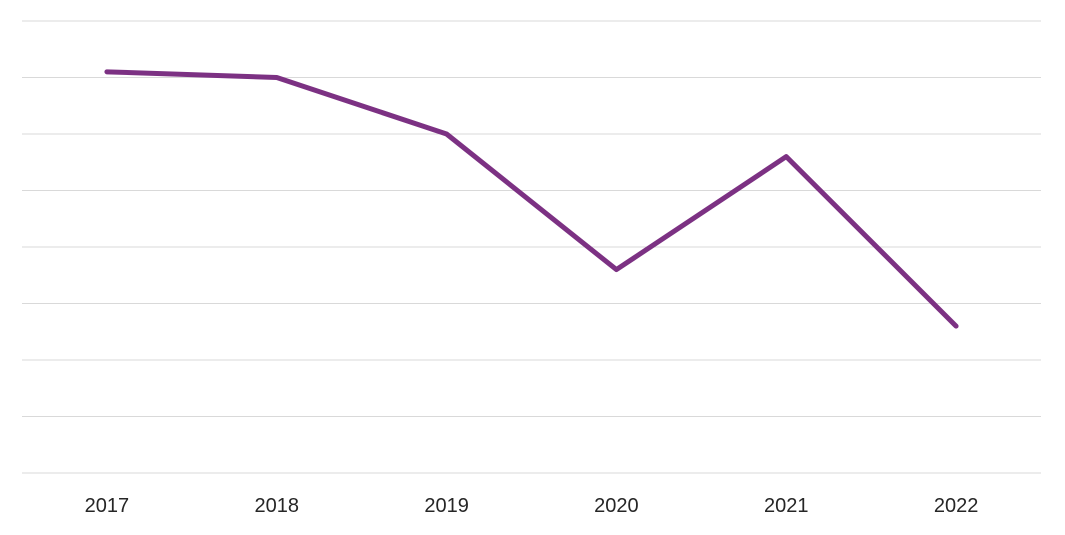 The image size is (1065, 535). Describe the element at coordinates (956, 506) in the screenshot. I see `x-axis-label: 2022` at that location.